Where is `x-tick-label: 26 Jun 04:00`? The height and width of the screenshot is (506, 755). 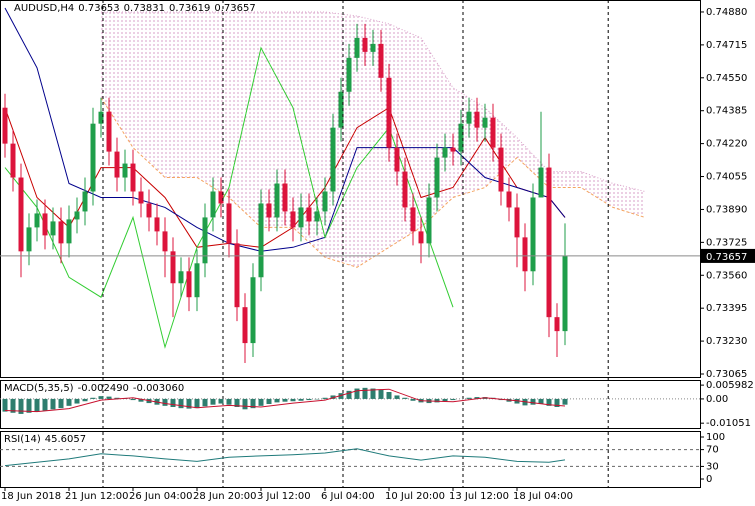
x-tick-label: 26 Jun 04:00 is located at coordinates (161, 496).